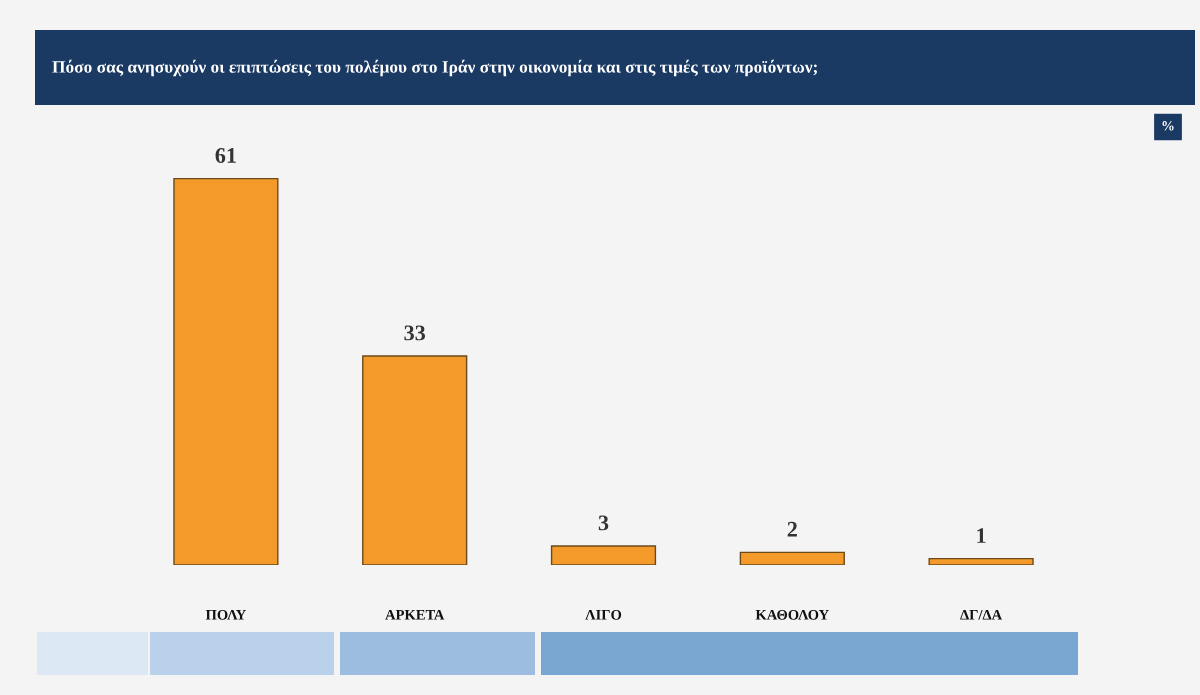 The height and width of the screenshot is (695, 1200). I want to click on x-tick-label: ΚΑΘΟΛΟΥ, so click(792, 614).